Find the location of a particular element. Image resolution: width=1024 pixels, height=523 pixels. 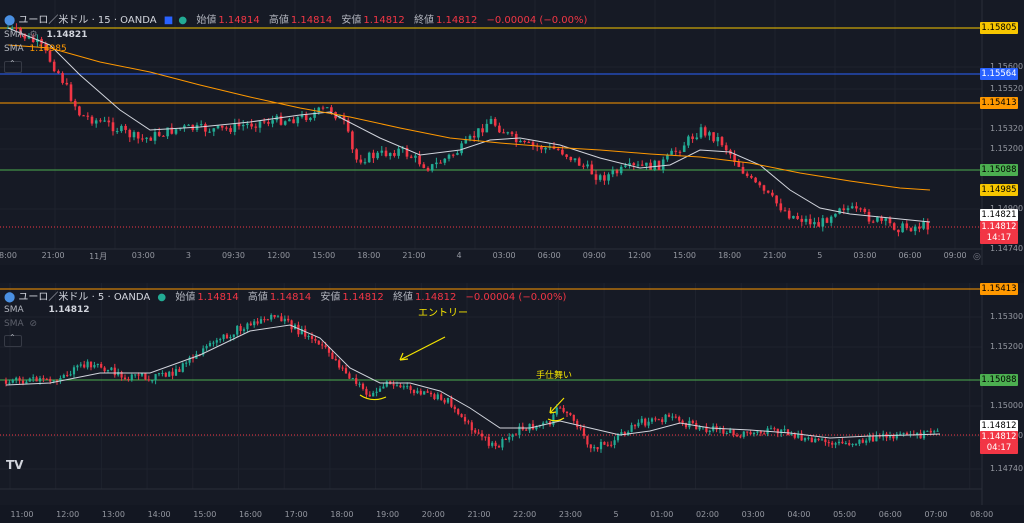

indicator-sma-1: SMA 1.14812 is located at coordinates (47, 310).